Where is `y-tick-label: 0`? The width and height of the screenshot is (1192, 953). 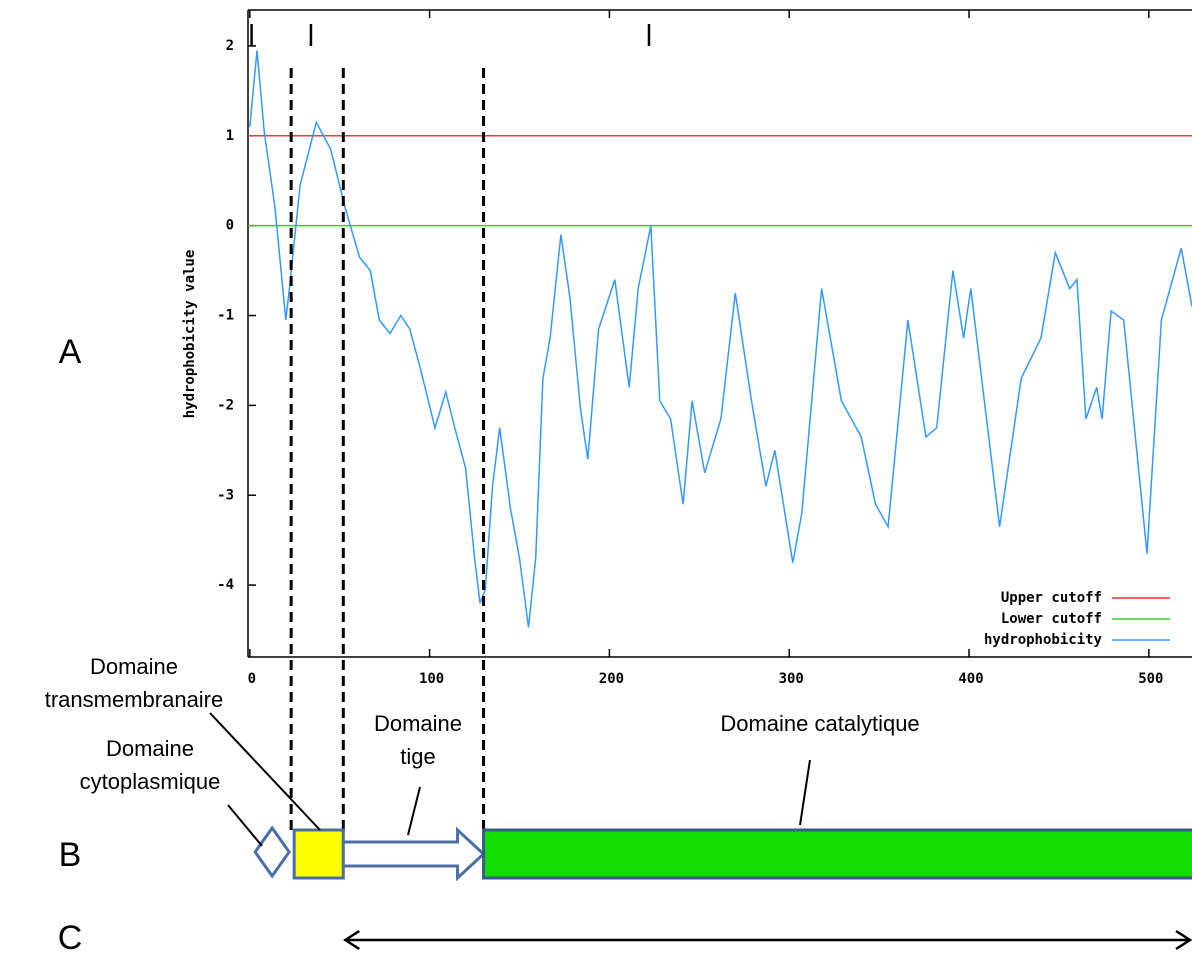
y-tick-label: 0 is located at coordinates (230, 226).